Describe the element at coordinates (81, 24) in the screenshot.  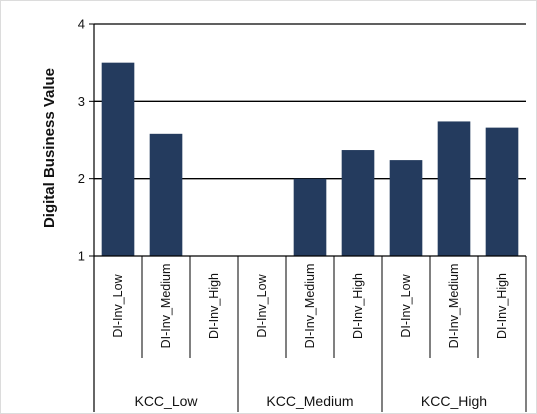
I see `y-tick-label: 4` at that location.